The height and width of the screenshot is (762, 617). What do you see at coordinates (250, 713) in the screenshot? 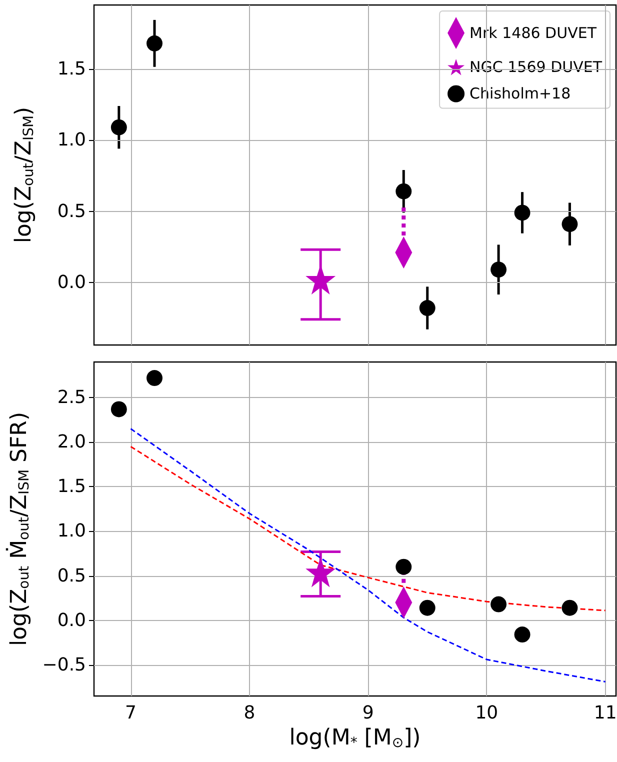
I see `x-tick-label: 8` at bounding box center [250, 713].